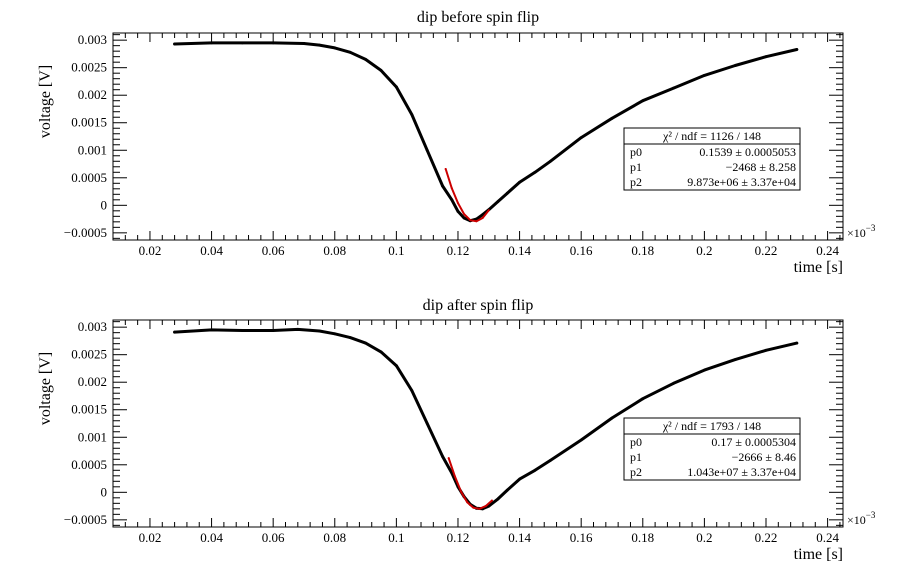  Describe the element at coordinates (818, 267) in the screenshot. I see `x-axis-label: time [s]` at that location.